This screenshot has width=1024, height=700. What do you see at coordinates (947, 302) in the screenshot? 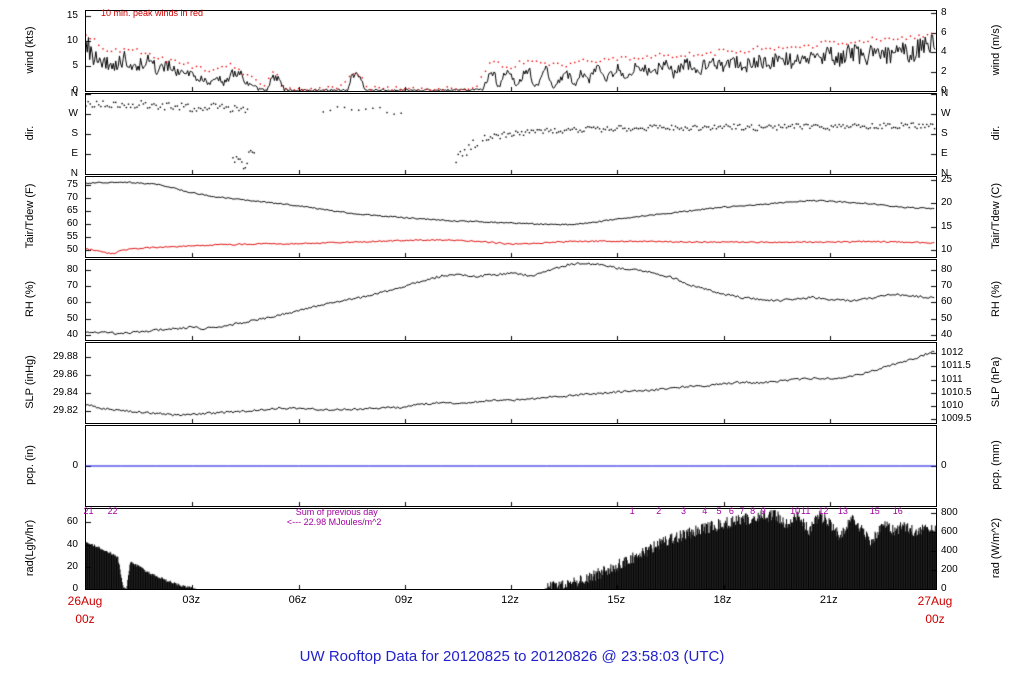
I see `rh-right-tick-label: 60` at bounding box center [947, 302].